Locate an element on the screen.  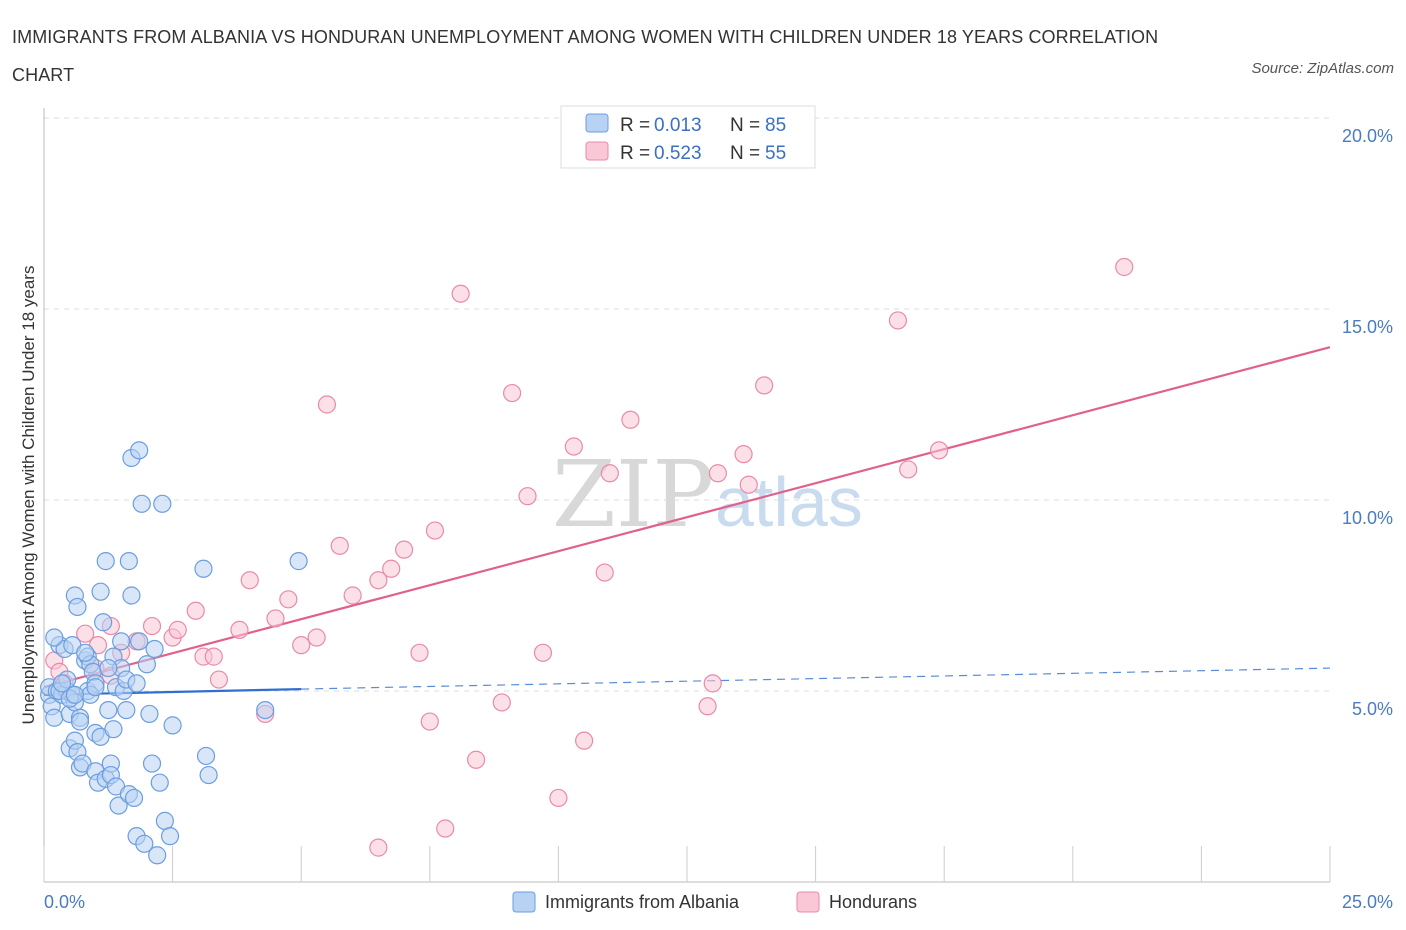
trend-line-albania-extension is located at coordinates (816, 678).